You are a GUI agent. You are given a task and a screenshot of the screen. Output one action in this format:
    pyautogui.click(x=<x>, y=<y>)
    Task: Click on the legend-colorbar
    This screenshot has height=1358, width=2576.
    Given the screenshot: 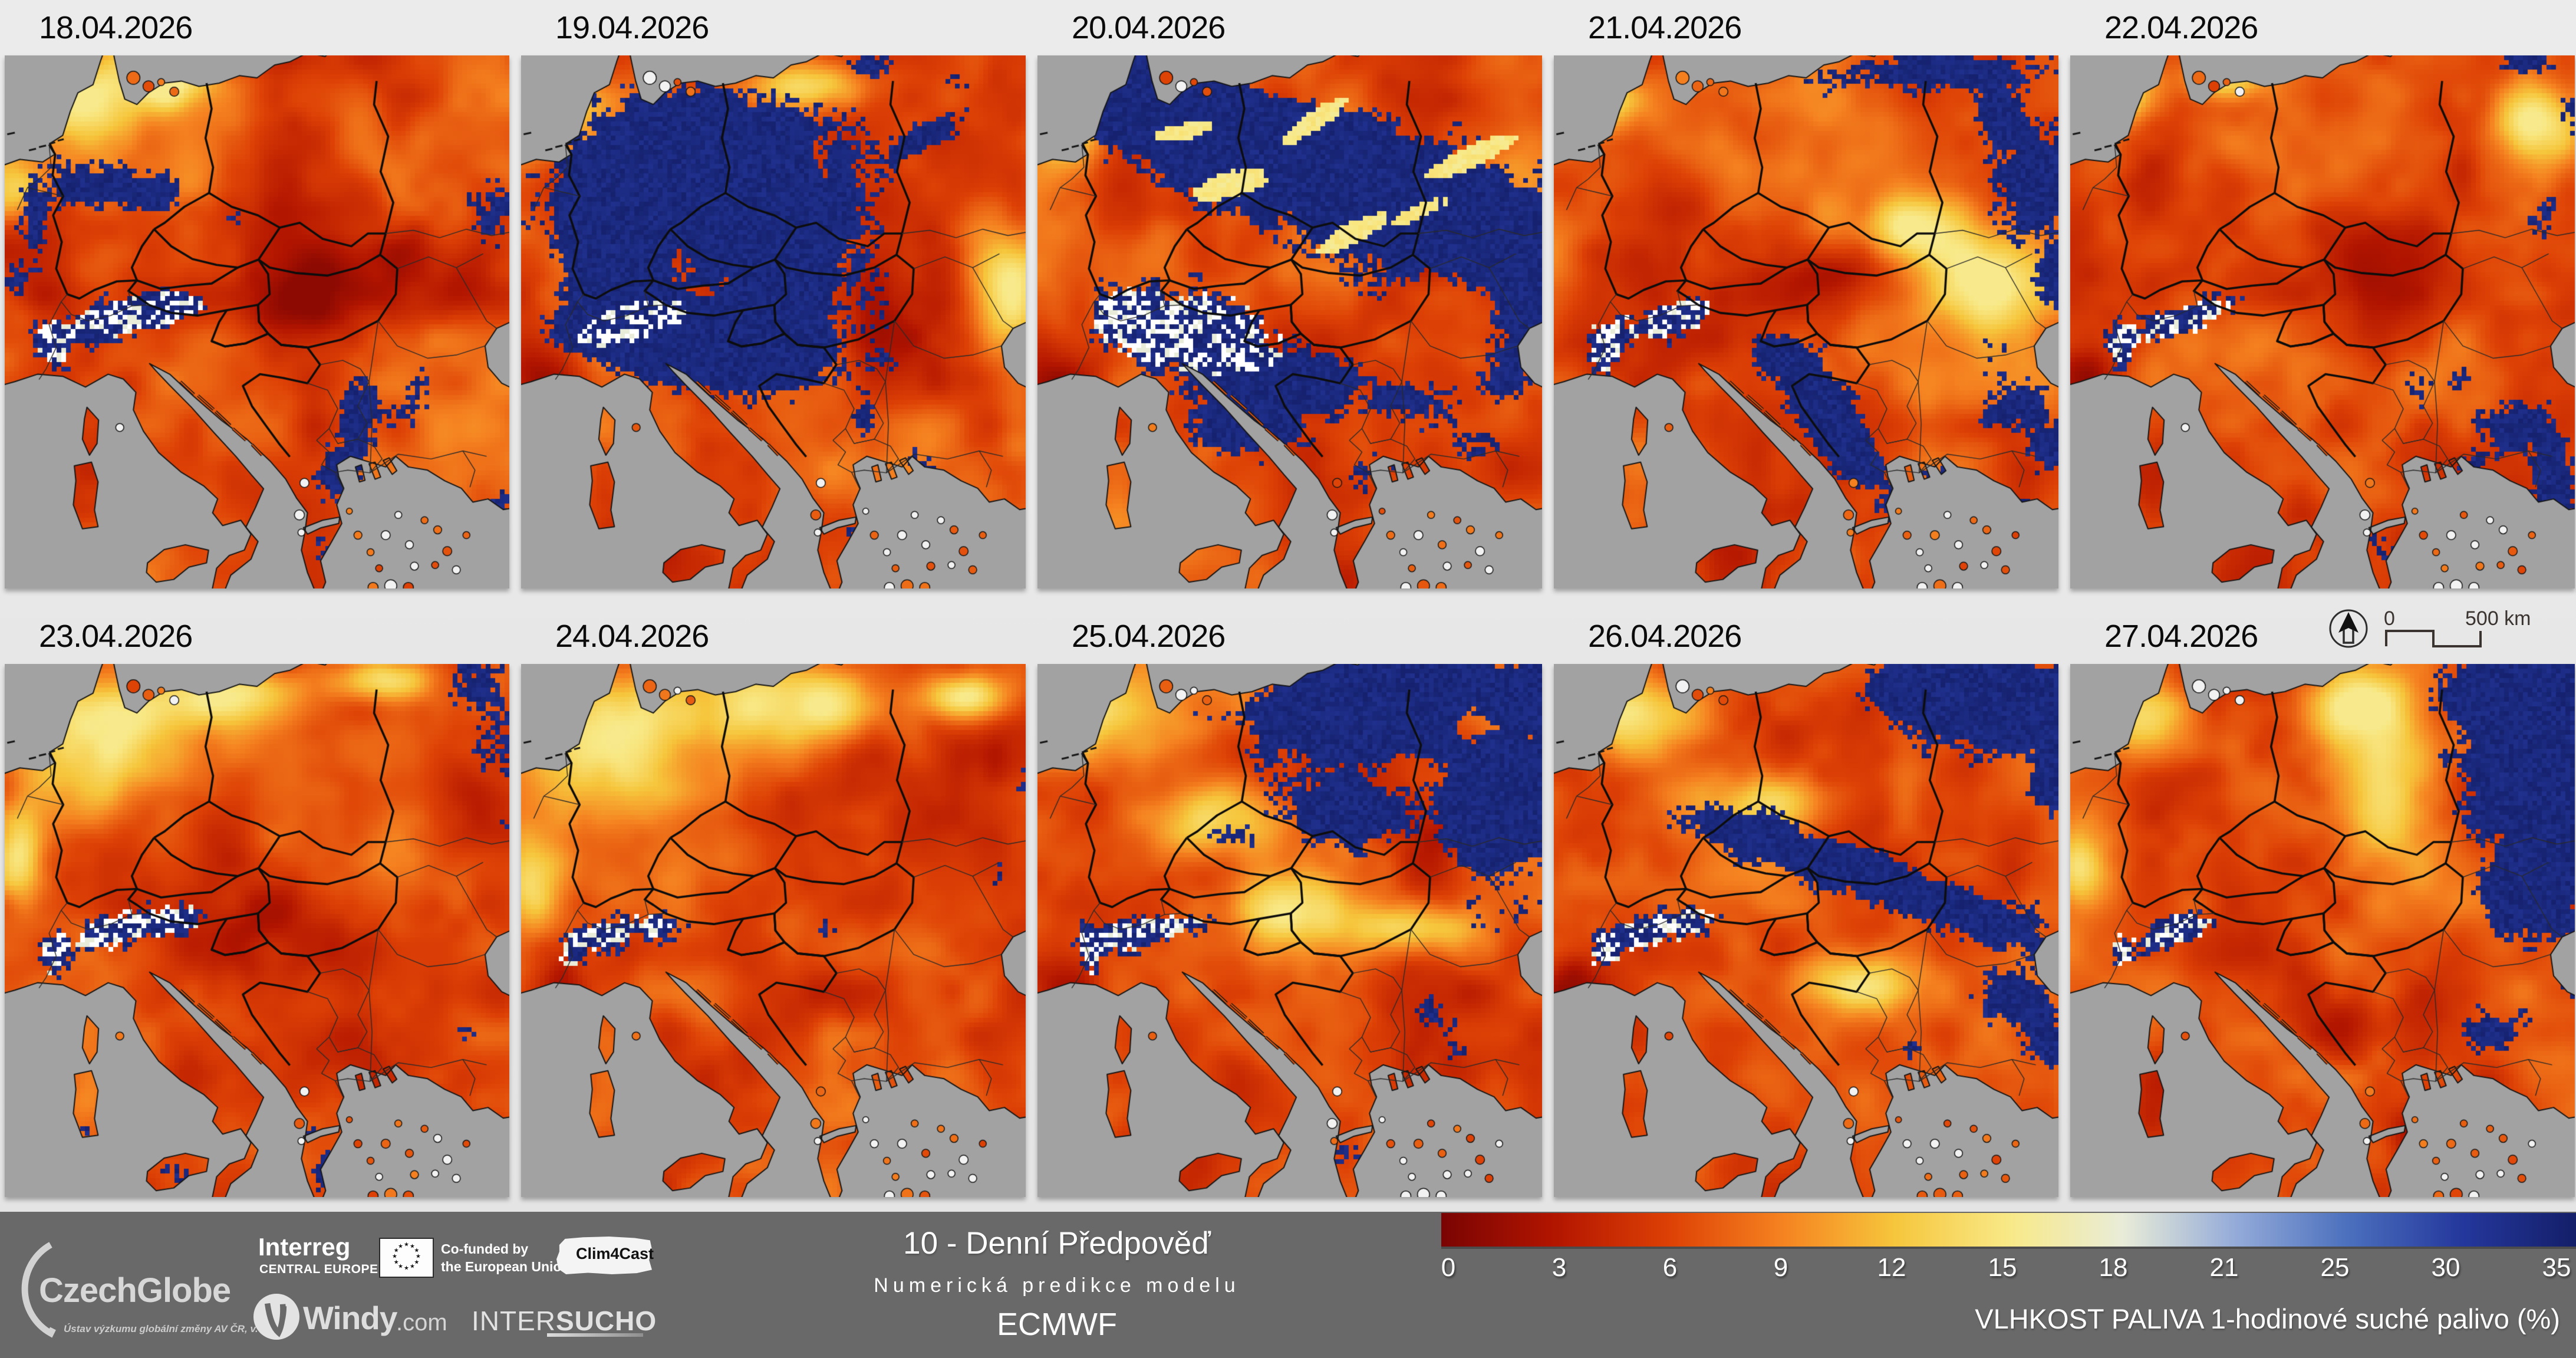 What is the action you would take?
    pyautogui.click(x=2008, y=1231)
    